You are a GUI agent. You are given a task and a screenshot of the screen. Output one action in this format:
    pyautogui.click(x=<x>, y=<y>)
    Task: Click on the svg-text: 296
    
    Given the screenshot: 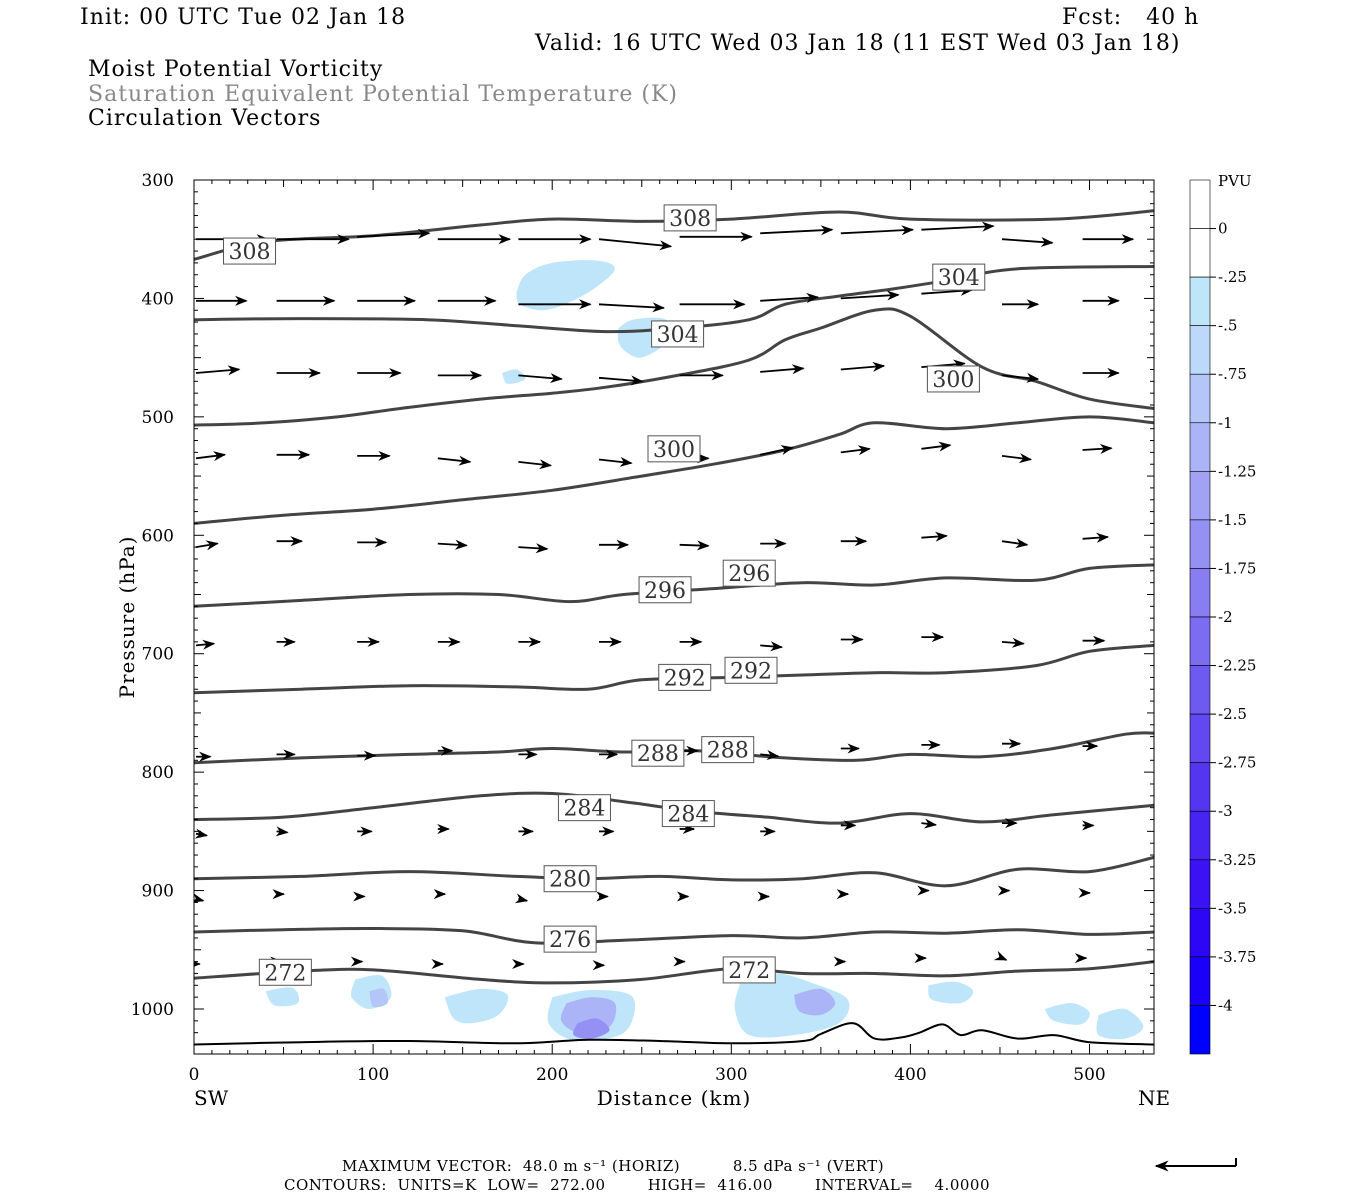 What is the action you would take?
    pyautogui.click(x=665, y=591)
    